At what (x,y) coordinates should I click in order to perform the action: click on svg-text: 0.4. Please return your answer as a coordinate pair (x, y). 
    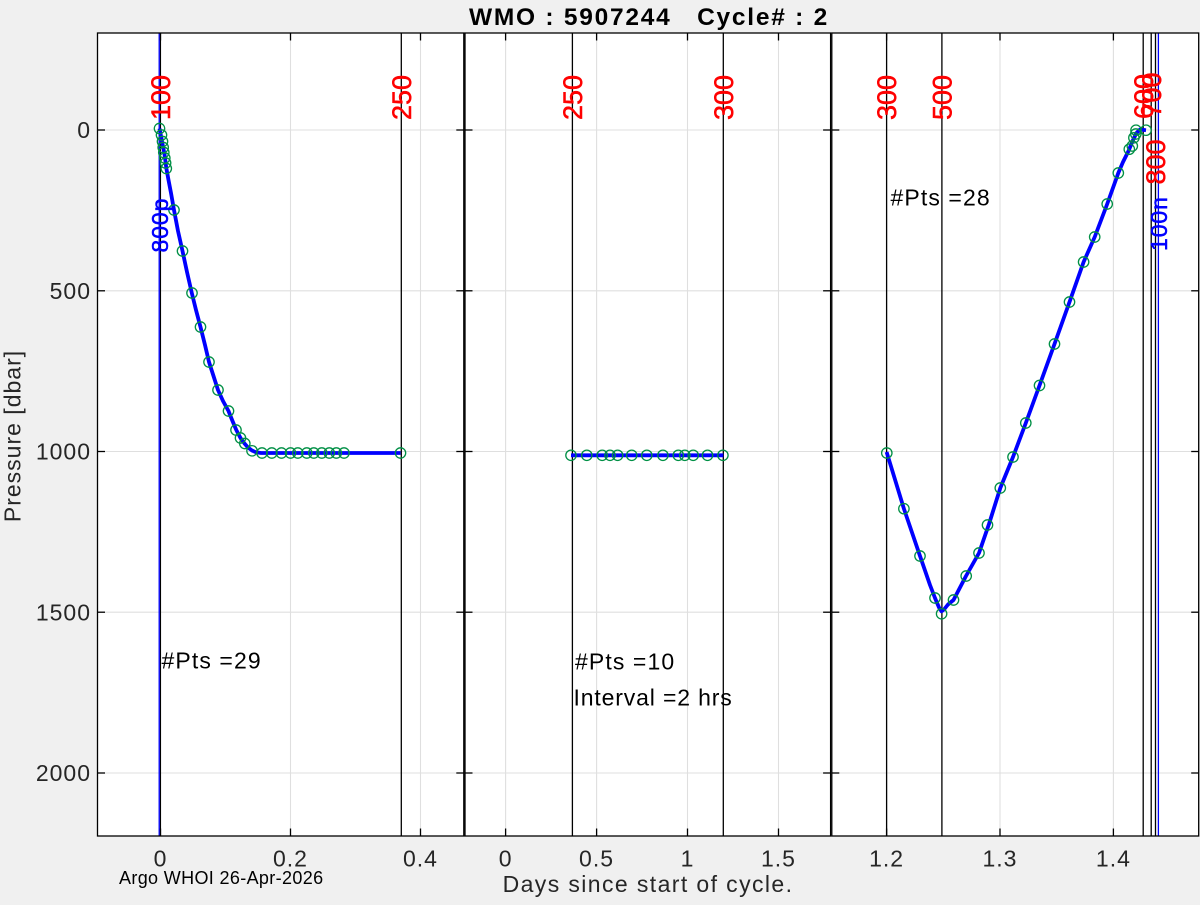
    Looking at the image, I should click on (420, 859).